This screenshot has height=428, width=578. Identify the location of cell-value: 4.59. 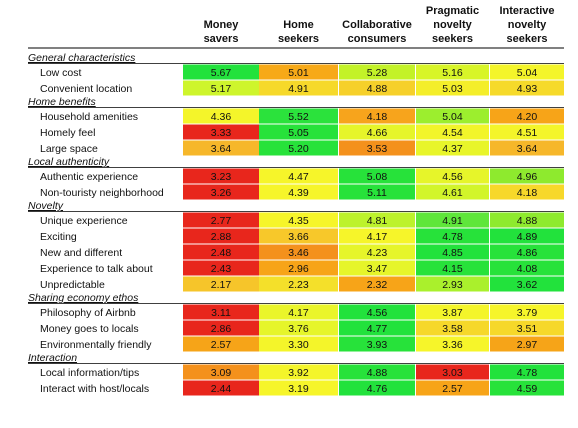
(527, 389).